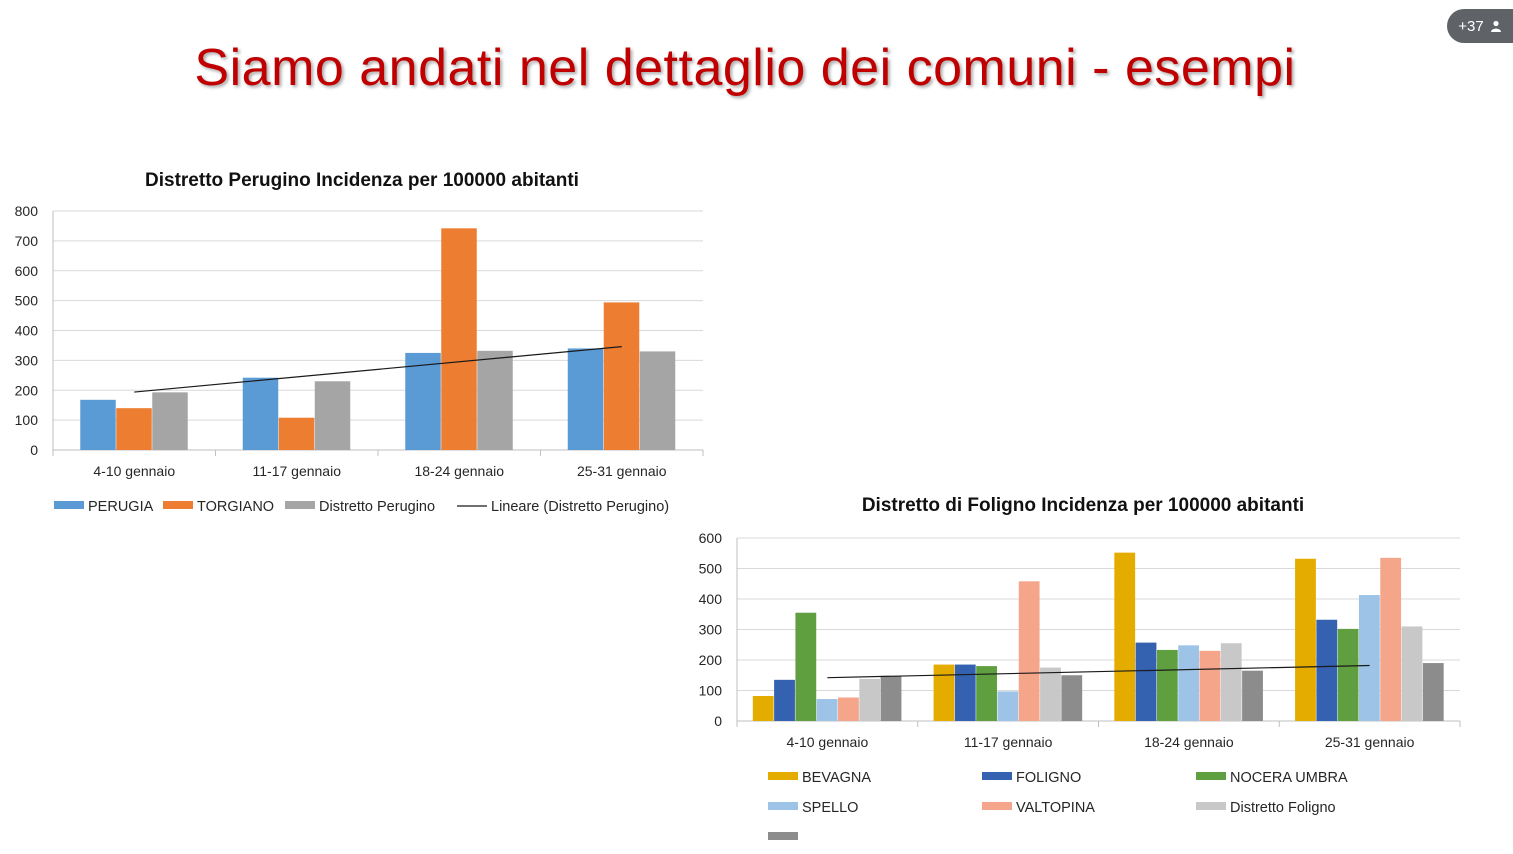 This screenshot has width=1513, height=854. I want to click on legend-label: NOCERA UMBRA, so click(1289, 778).